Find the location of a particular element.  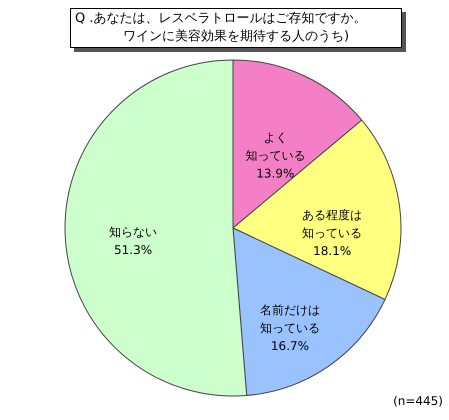

chart-title: Q .あなたは、レスベラトロールはご存知ですか。 is located at coordinates (221, 19).